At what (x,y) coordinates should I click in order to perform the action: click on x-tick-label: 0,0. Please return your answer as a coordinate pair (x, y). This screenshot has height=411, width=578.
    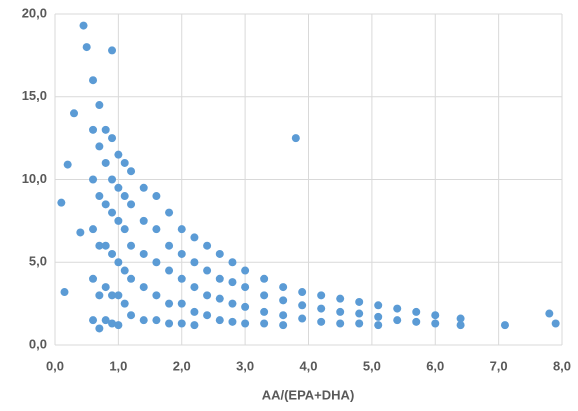
    Looking at the image, I should click on (55, 365).